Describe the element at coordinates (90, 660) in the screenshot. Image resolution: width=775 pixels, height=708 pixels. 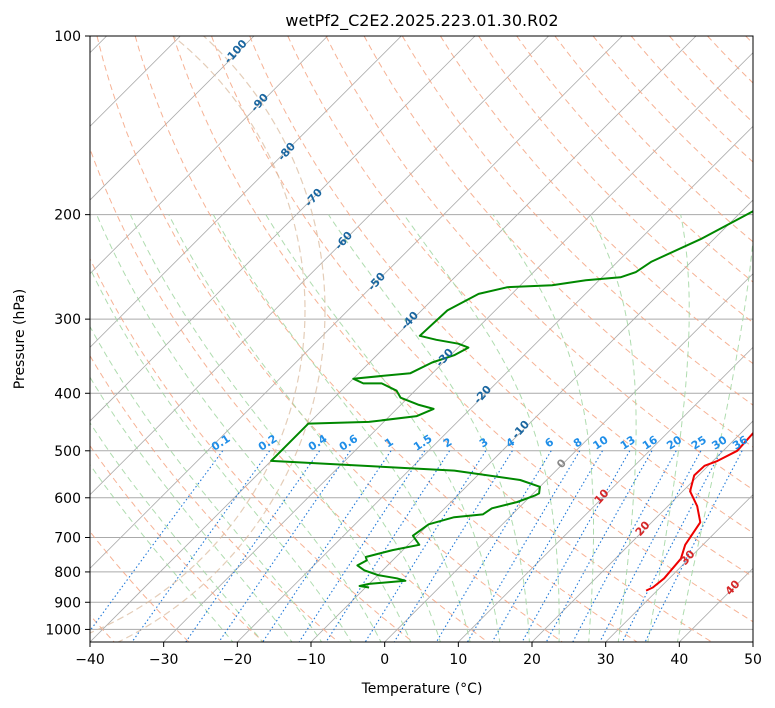
I see `x-tick-label: −40` at that location.